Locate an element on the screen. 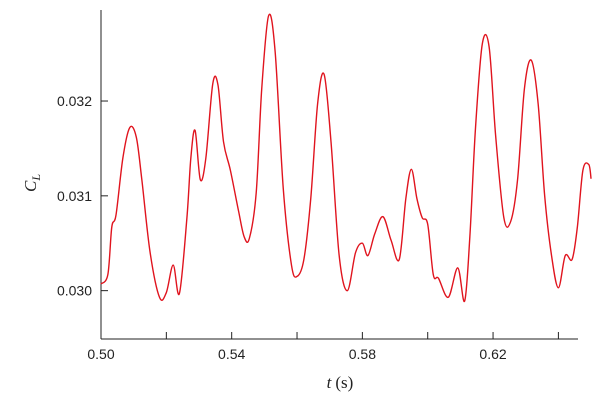 The height and width of the screenshot is (417, 600). x-axis-unit: (s) is located at coordinates (344, 382).